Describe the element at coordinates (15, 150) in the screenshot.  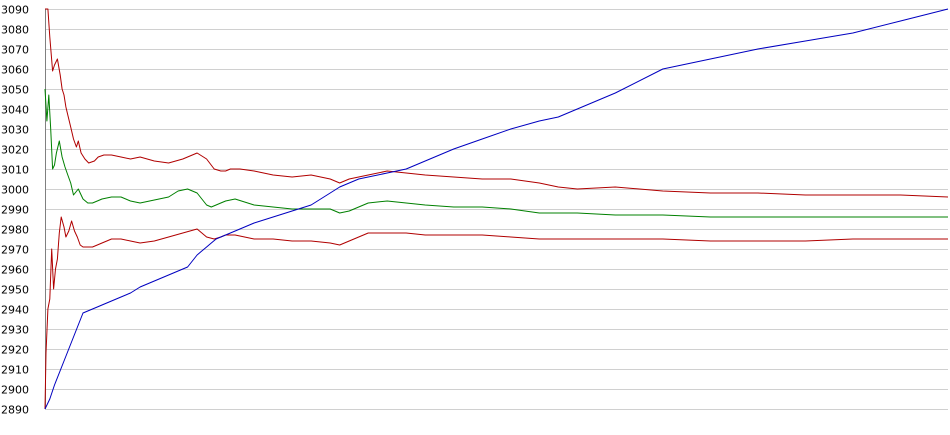
I see `y-tick-label: 3020` at that location.